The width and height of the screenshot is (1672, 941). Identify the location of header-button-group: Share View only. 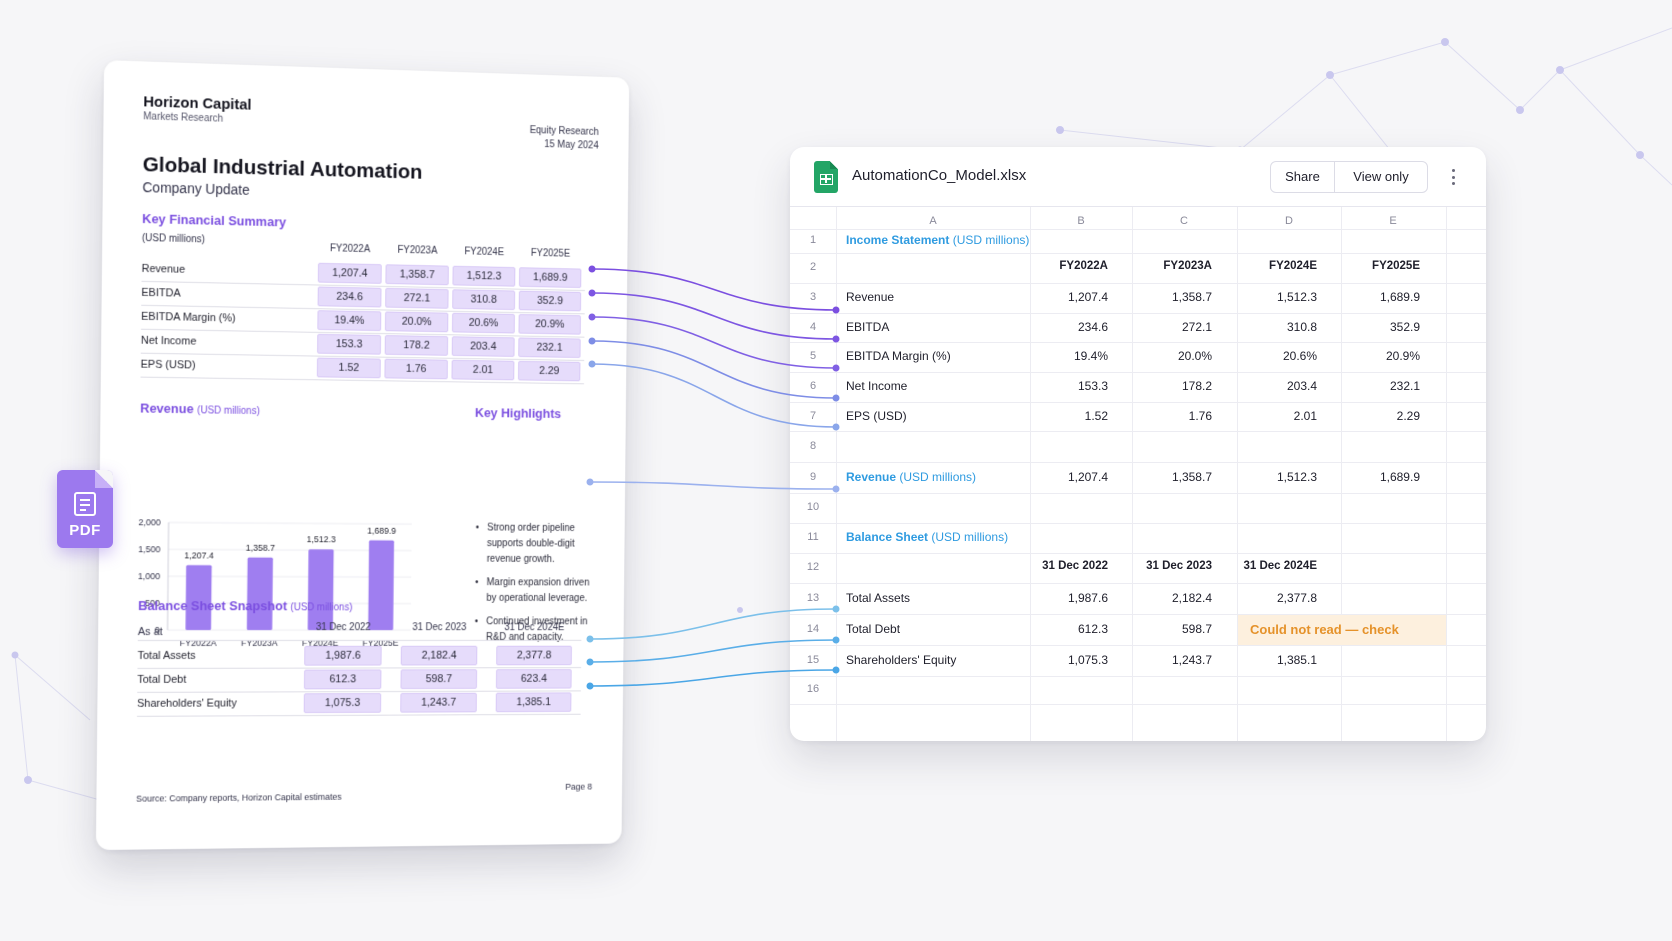
(1349, 177).